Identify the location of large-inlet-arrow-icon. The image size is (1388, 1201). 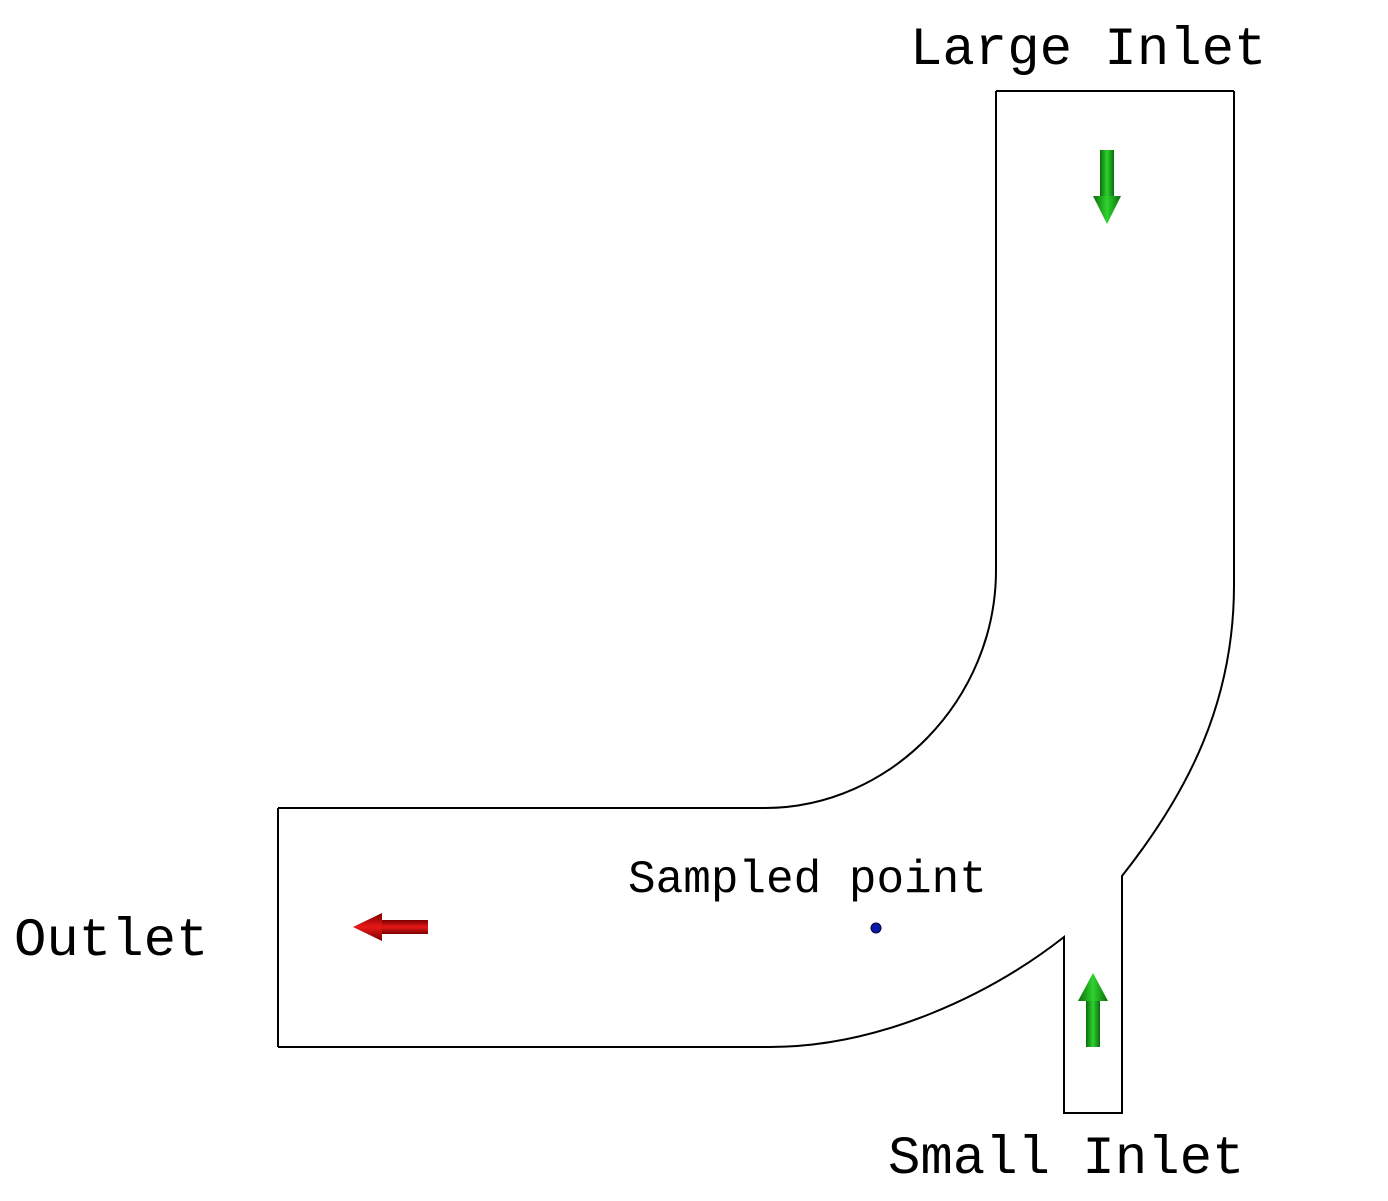
(1107, 187).